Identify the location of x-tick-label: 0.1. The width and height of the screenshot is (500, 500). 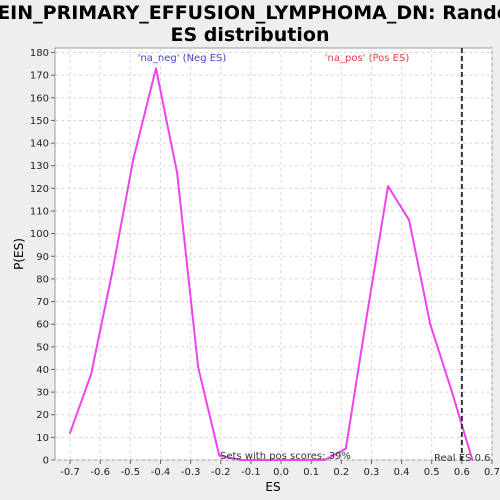
(311, 472).